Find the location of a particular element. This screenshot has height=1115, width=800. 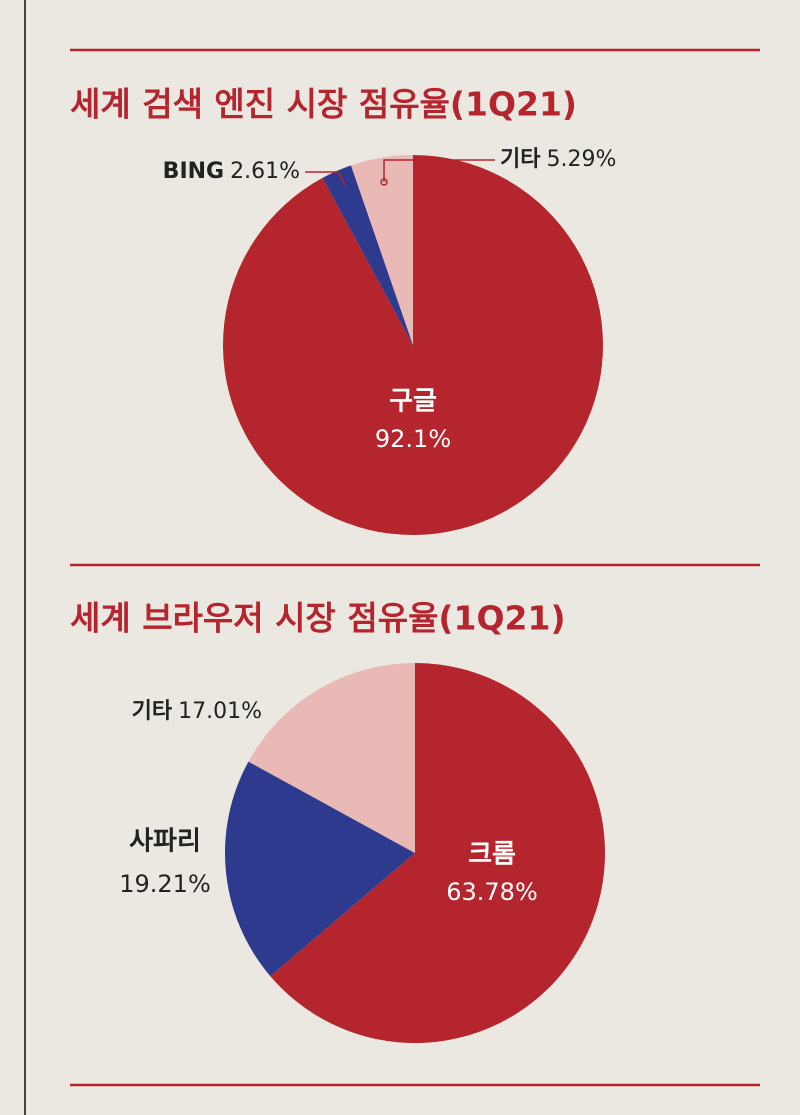

value-label: 92.1% is located at coordinates (413, 439).